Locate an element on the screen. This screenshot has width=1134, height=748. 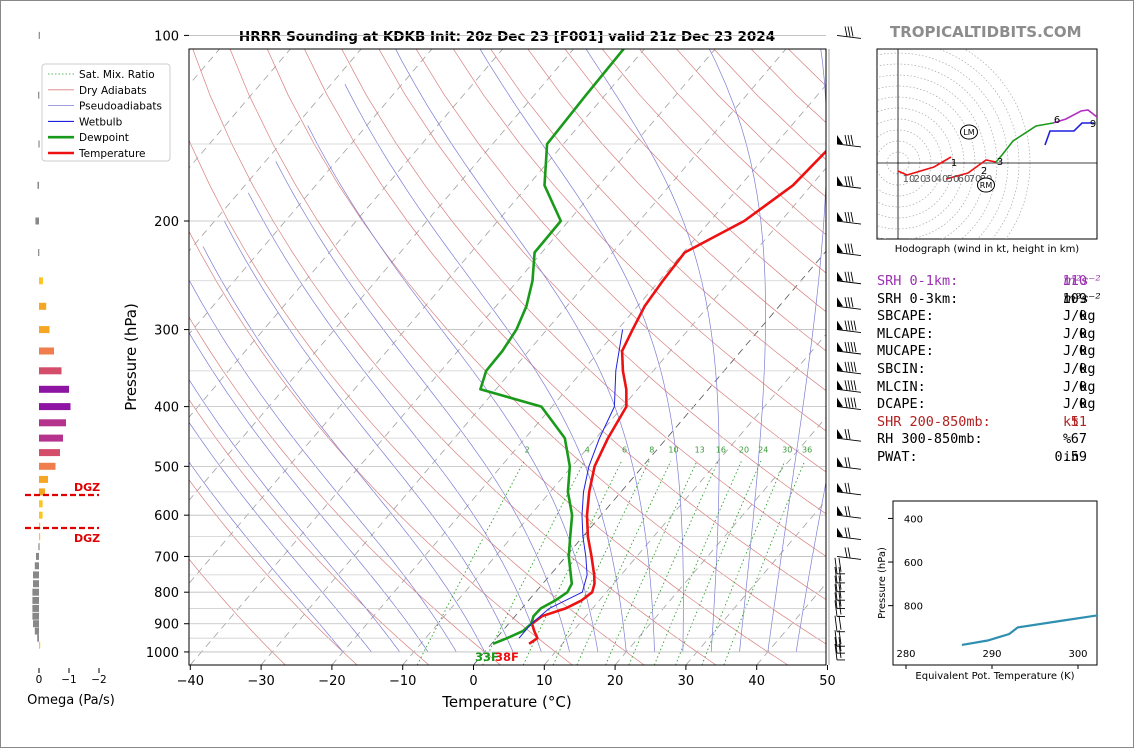
svg-text: LM is located at coordinates (968, 132).